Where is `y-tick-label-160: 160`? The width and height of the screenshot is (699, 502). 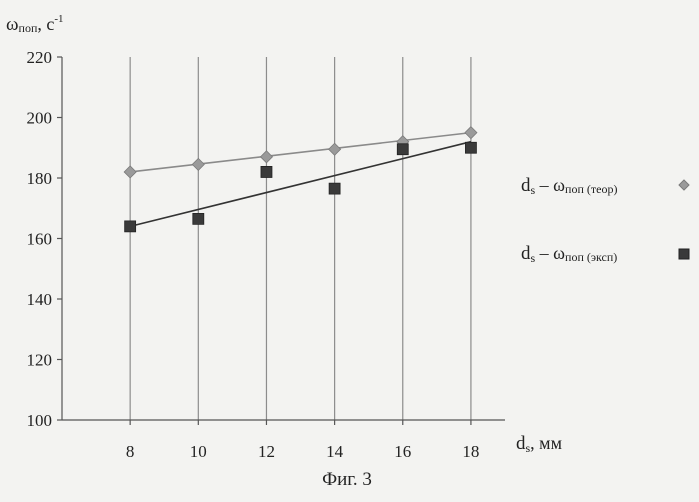
y-tick-label-160: 160 is located at coordinates (40, 239).